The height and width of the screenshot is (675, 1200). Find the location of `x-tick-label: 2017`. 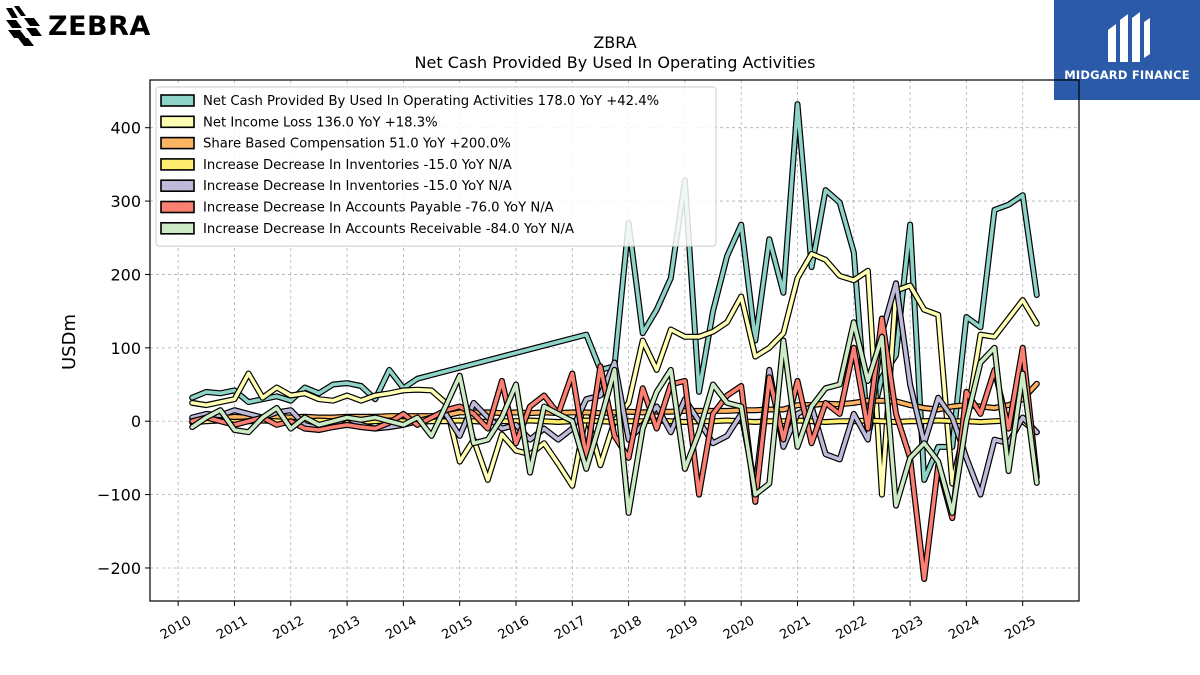

x-tick-label: 2017 is located at coordinates (570, 628).